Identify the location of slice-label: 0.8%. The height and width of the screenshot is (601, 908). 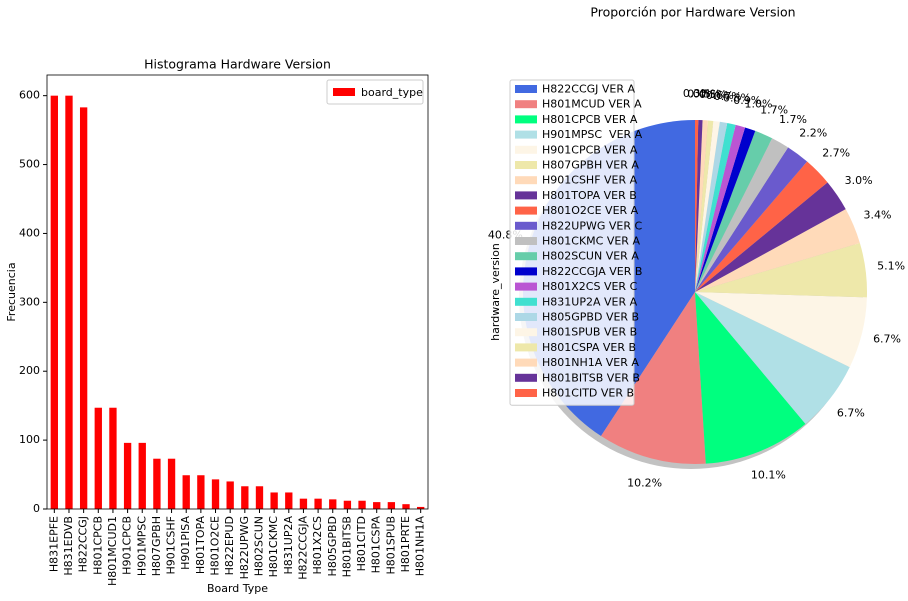
(737, 98).